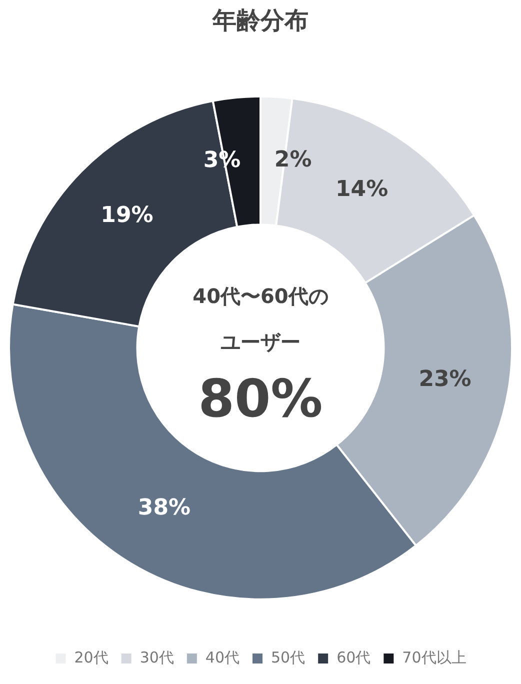 This screenshot has width=521, height=684. Describe the element at coordinates (293, 160) in the screenshot. I see `data-label: 2%` at that location.